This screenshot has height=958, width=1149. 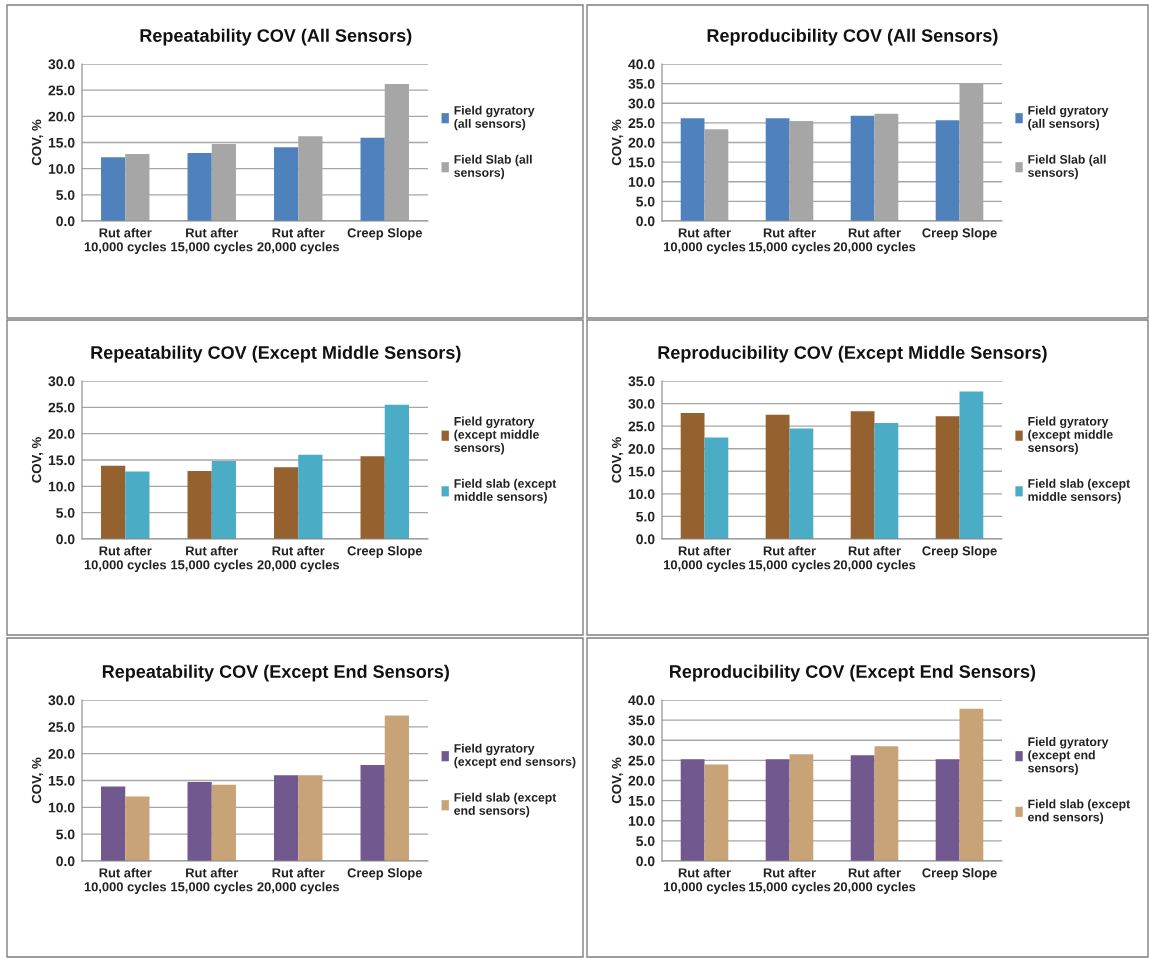 I want to click on chart-title: Reproducibility COV (Except Middle Sensors), so click(x=852, y=354).